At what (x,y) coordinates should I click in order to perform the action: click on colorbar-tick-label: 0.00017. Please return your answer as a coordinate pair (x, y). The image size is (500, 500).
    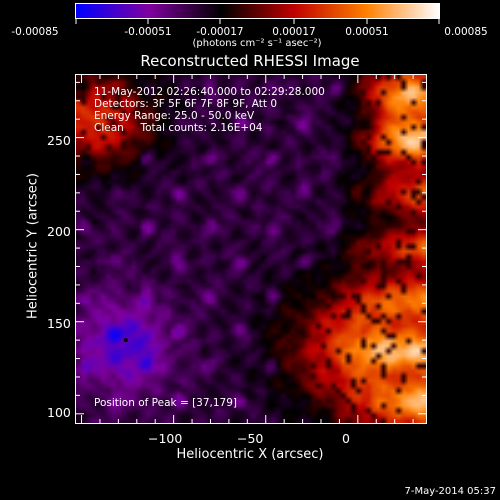
    Looking at the image, I should click on (294, 32).